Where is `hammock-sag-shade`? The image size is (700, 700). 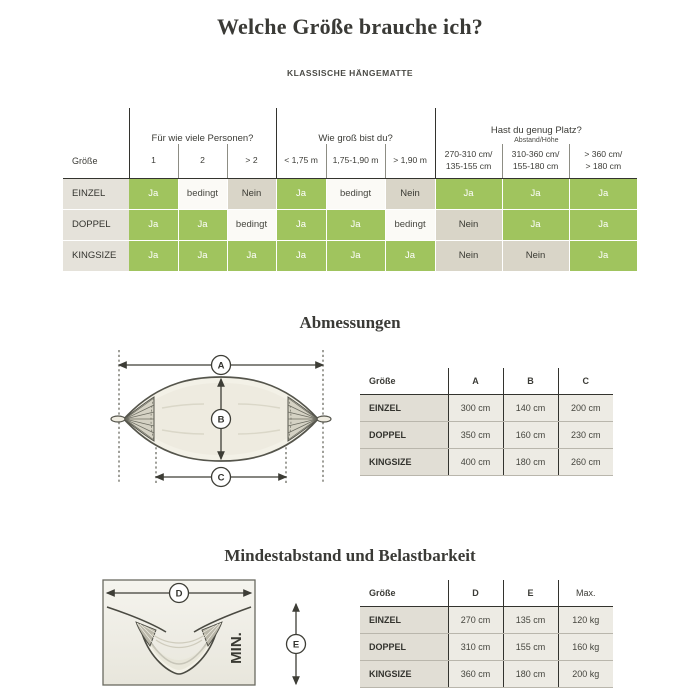
hammock-sag-shade is located at coordinates (179, 650).